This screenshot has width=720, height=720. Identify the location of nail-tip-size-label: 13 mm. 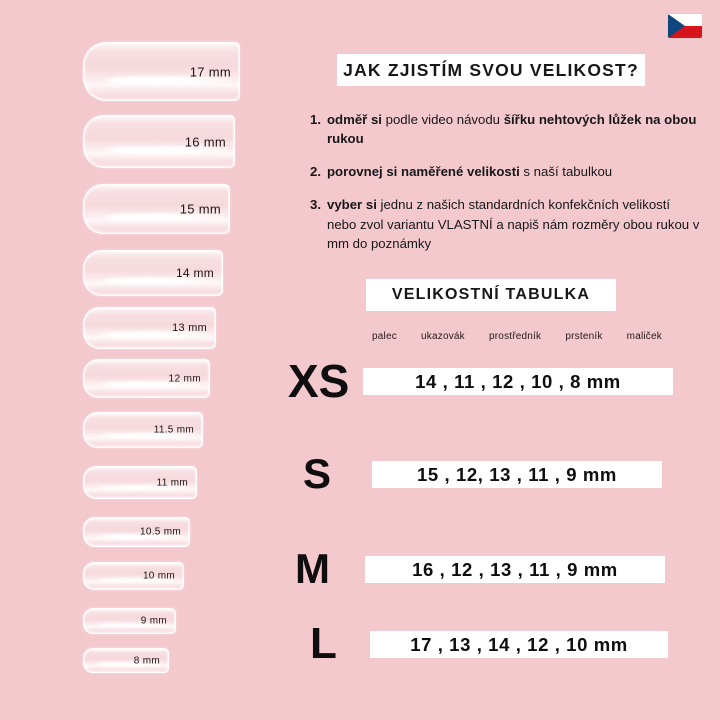
(189, 328).